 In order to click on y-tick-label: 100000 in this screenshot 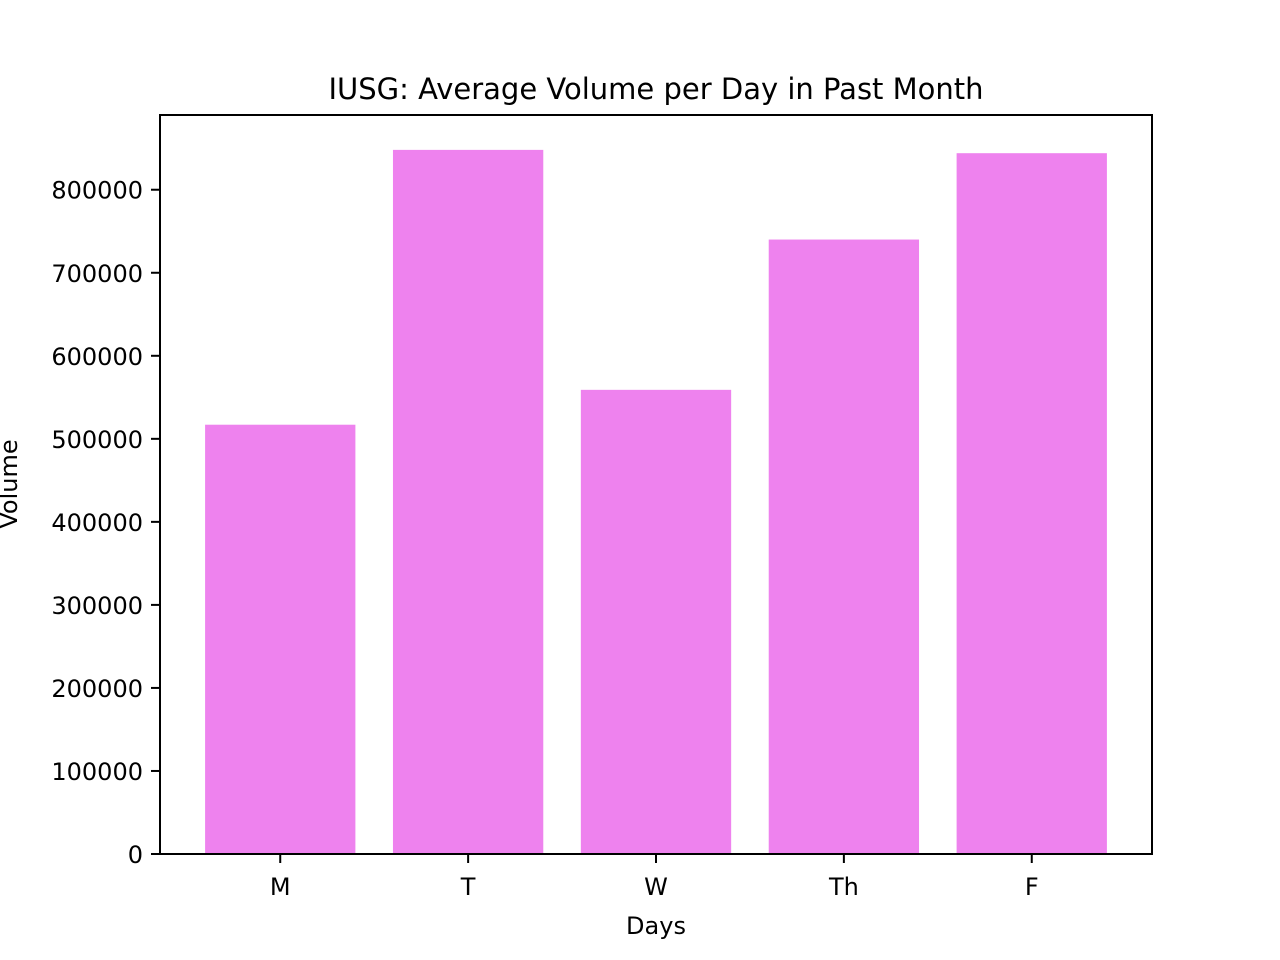, I will do `click(97, 772)`.